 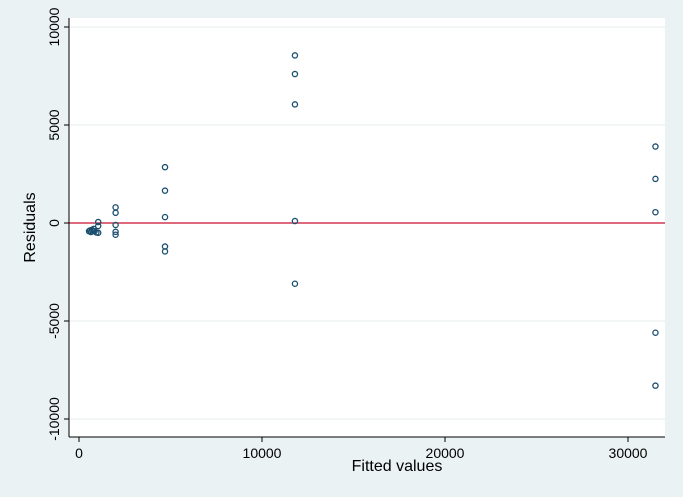 What do you see at coordinates (262, 453) in the screenshot?
I see `x-tick-label: 10000` at bounding box center [262, 453].